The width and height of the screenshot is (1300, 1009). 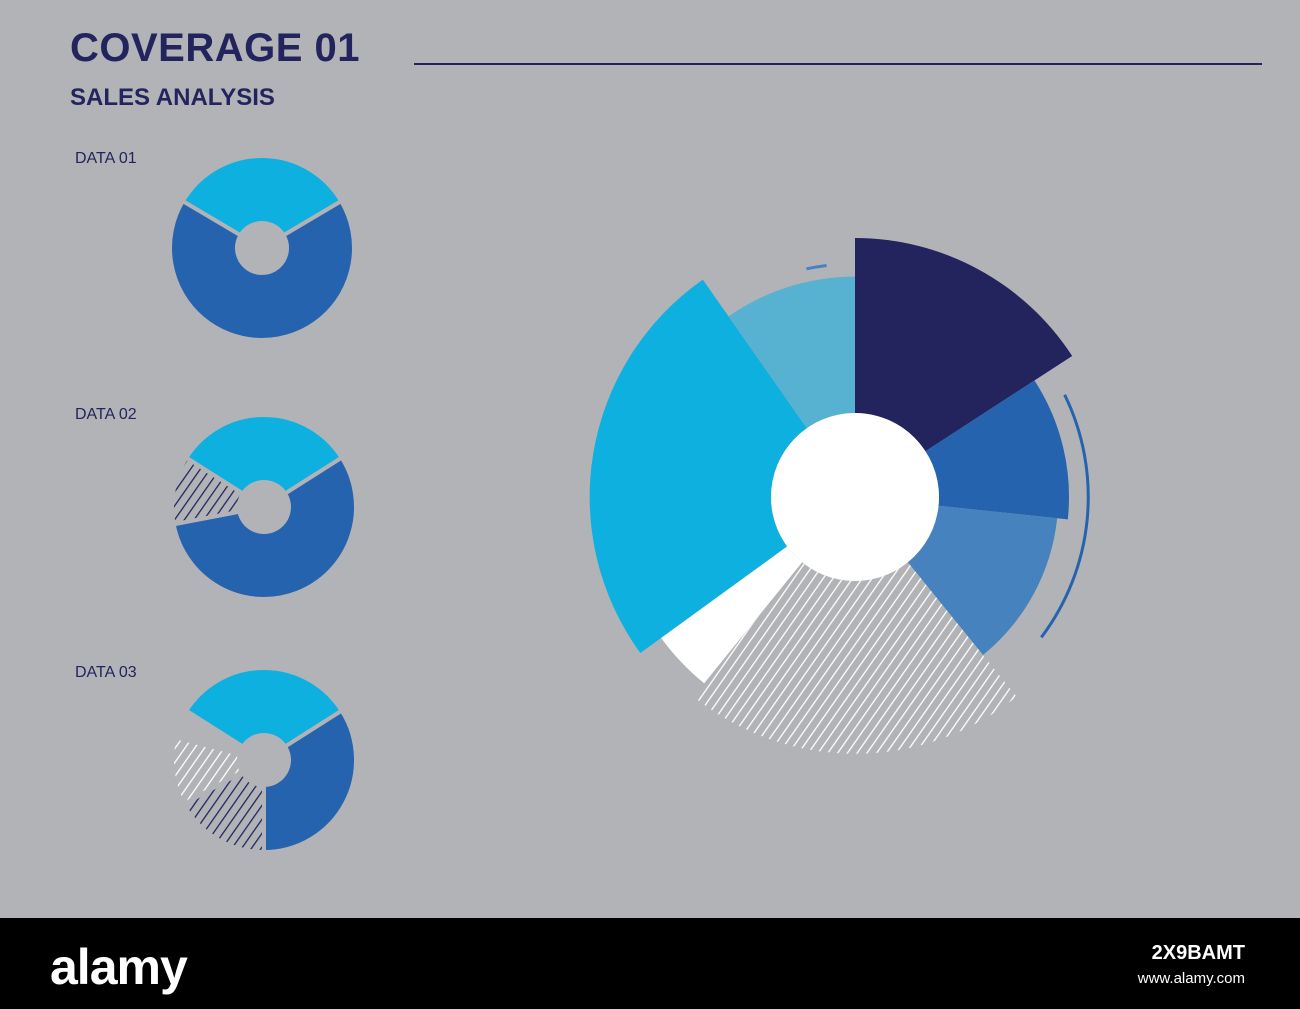 What do you see at coordinates (1198, 953) in the screenshot?
I see `footer-image-id: 2X9BAMT` at bounding box center [1198, 953].